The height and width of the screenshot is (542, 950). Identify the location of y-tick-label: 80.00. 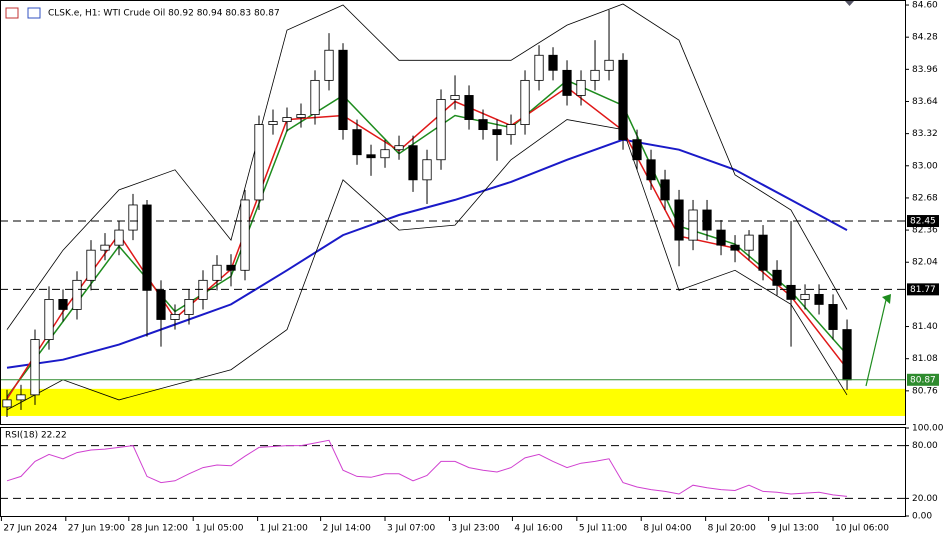
(925, 446).